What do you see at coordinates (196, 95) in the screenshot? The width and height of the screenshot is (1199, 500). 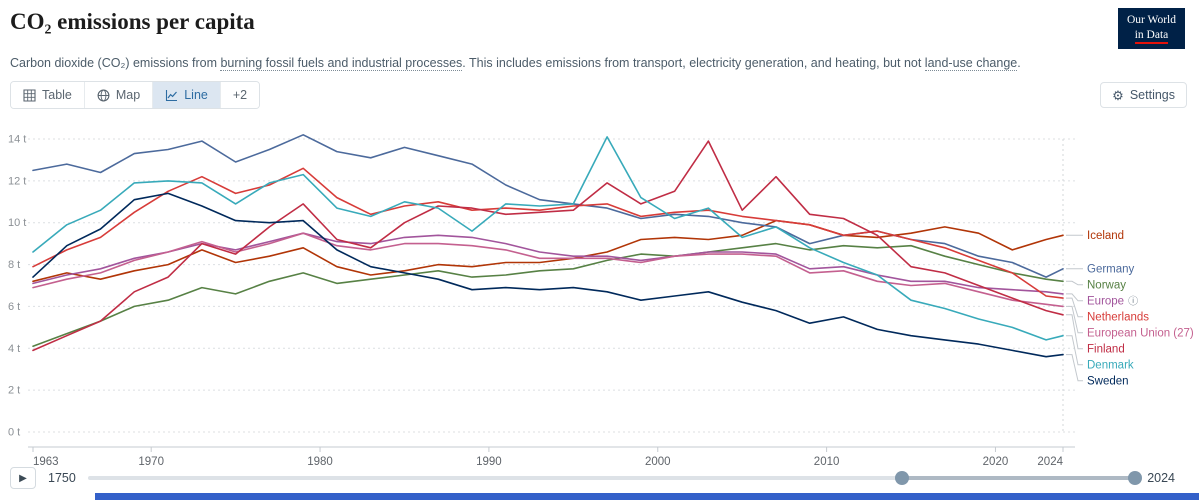 I see `tab-line-label: Line` at bounding box center [196, 95].